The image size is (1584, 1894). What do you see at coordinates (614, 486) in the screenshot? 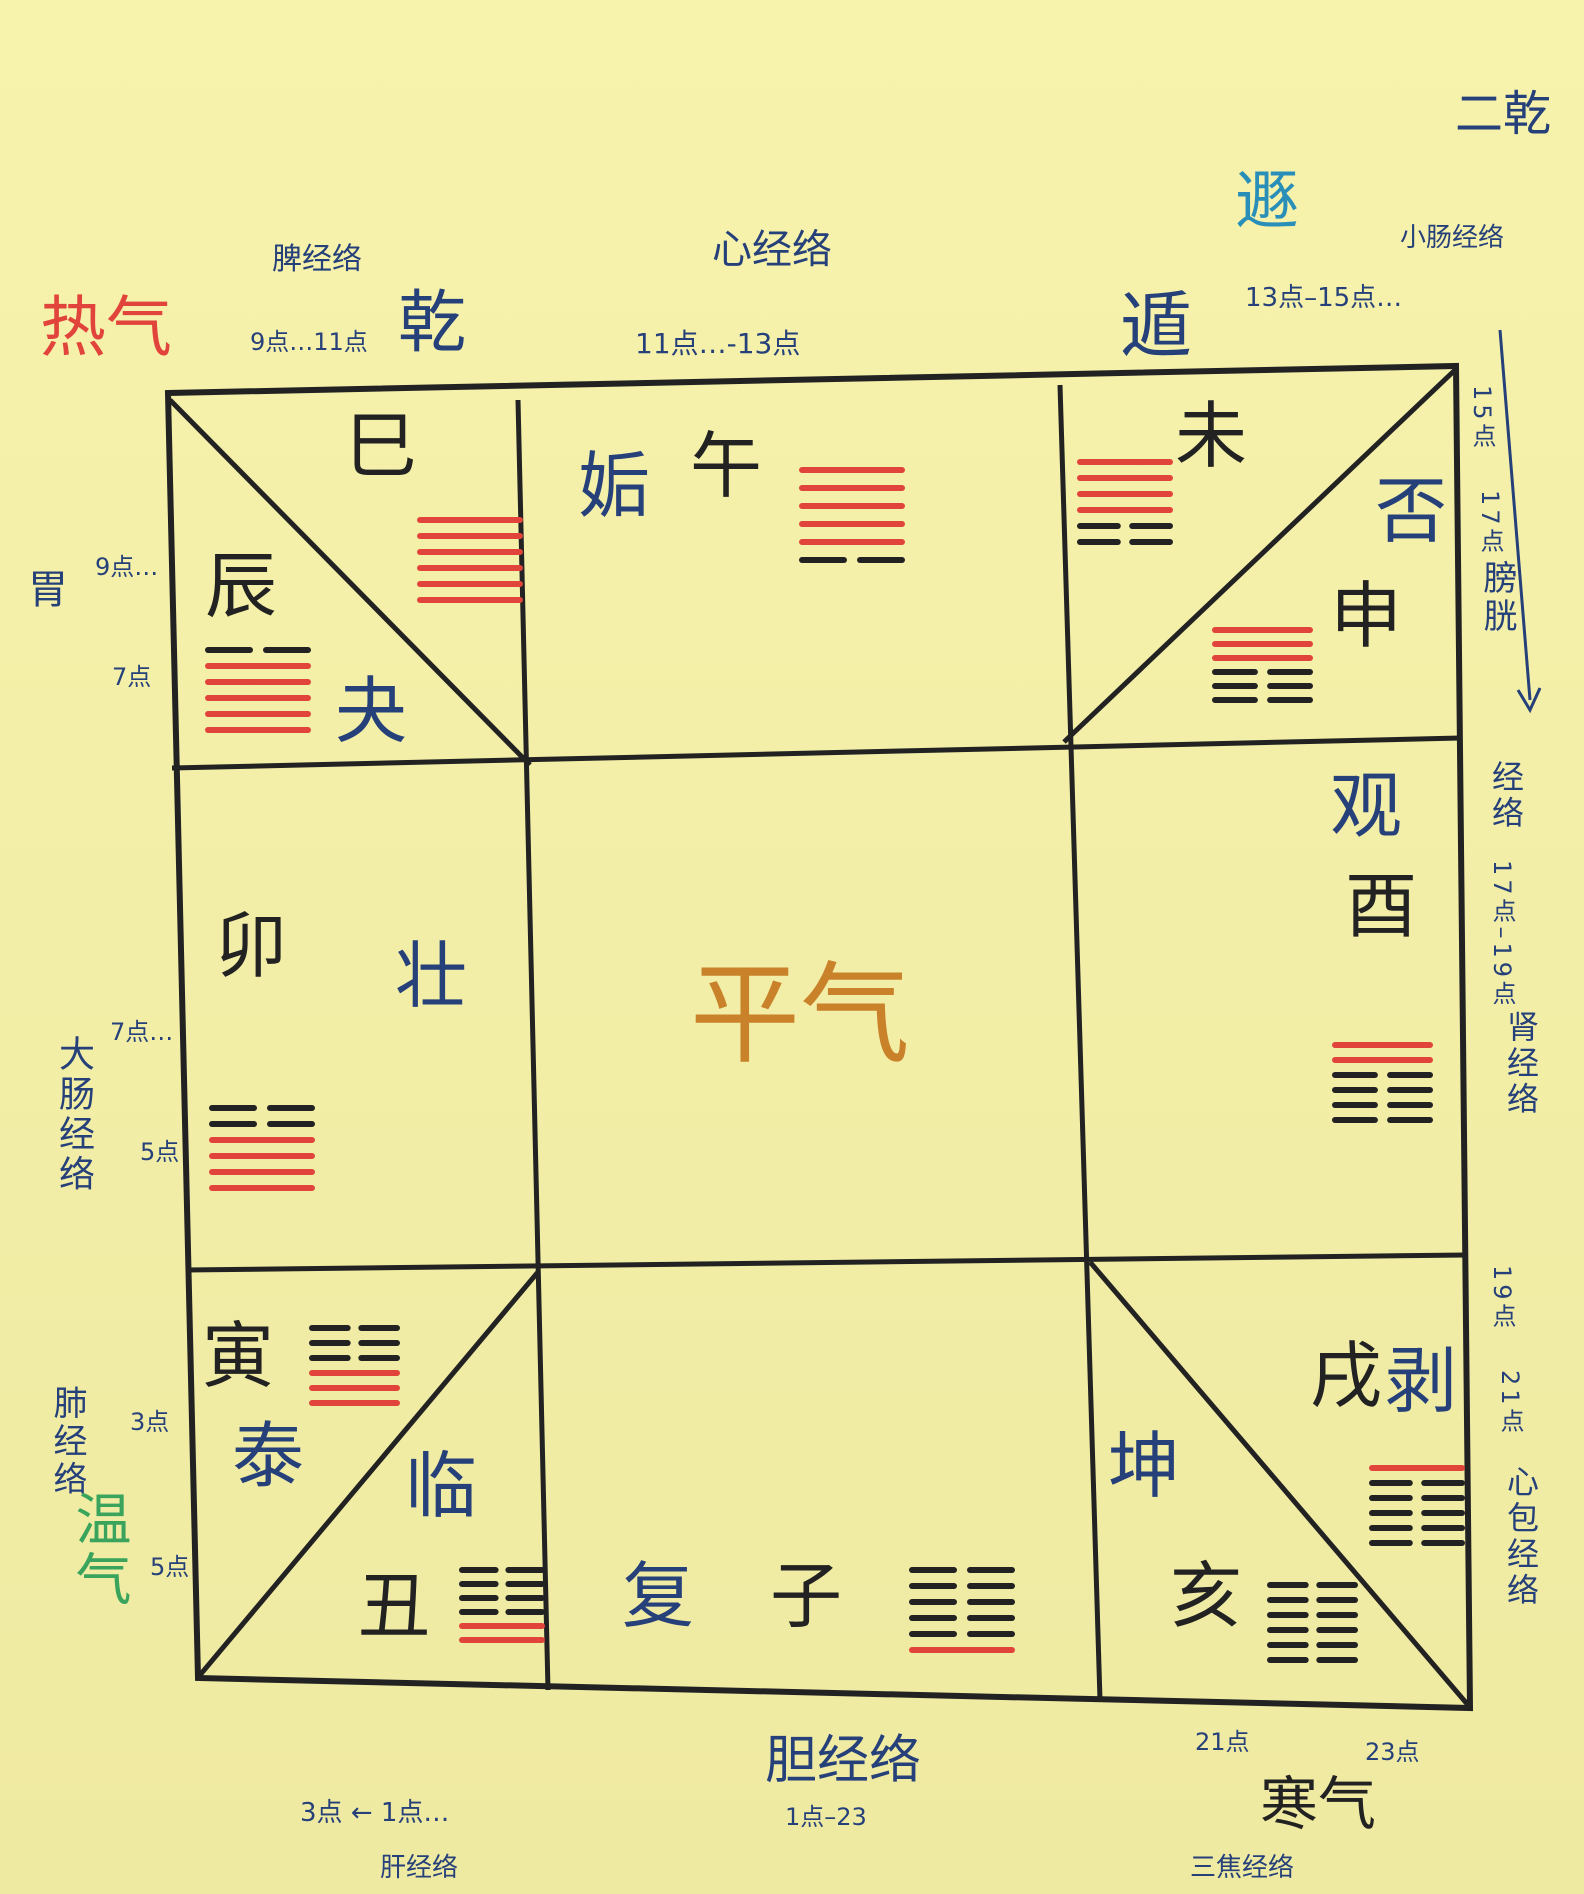
I see `hexname-gou: 姤` at bounding box center [614, 486].